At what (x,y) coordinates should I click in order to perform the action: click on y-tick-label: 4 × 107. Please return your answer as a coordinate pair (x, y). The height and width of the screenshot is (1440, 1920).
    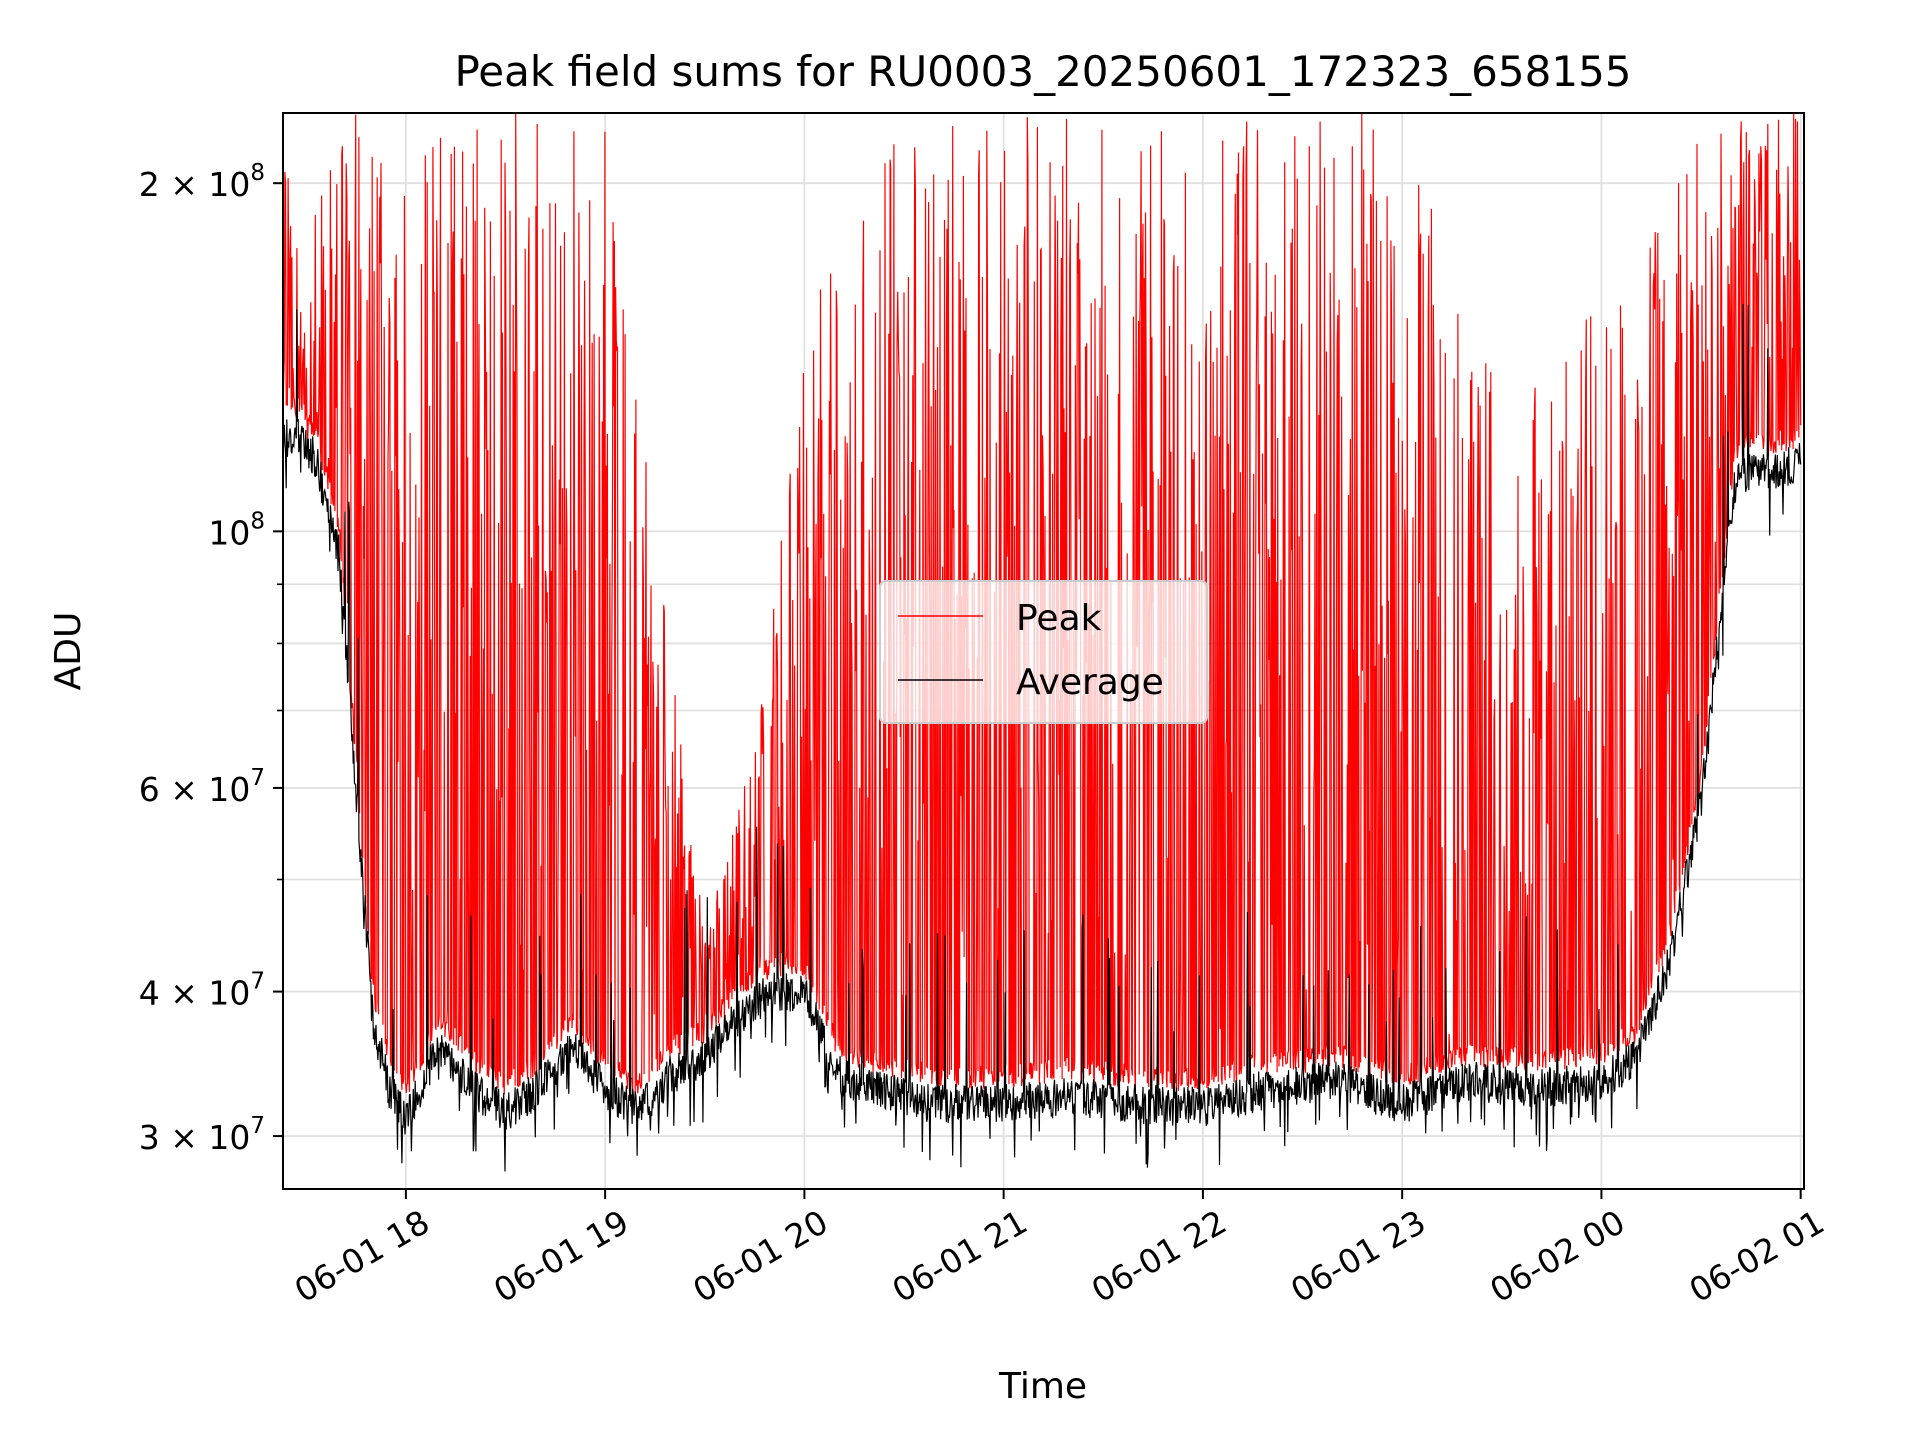
    Looking at the image, I should click on (202, 991).